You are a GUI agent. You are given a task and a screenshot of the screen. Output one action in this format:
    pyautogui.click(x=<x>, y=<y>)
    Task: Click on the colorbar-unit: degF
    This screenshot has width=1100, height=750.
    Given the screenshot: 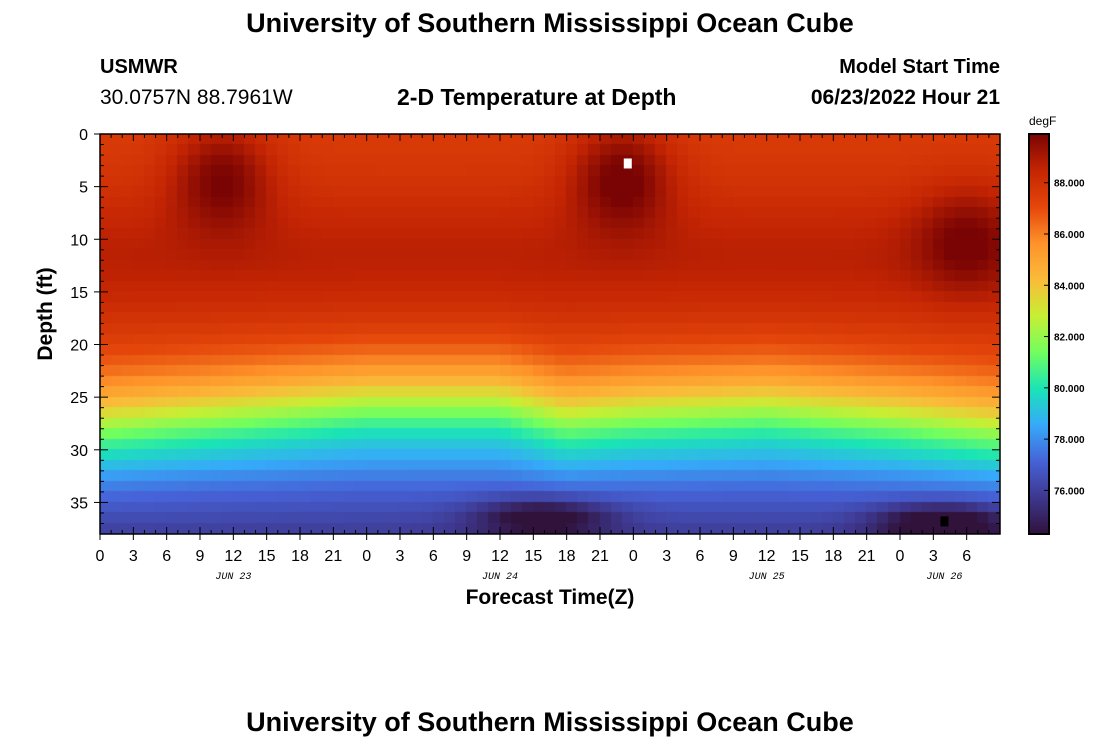 What is the action you would take?
    pyautogui.click(x=1043, y=121)
    